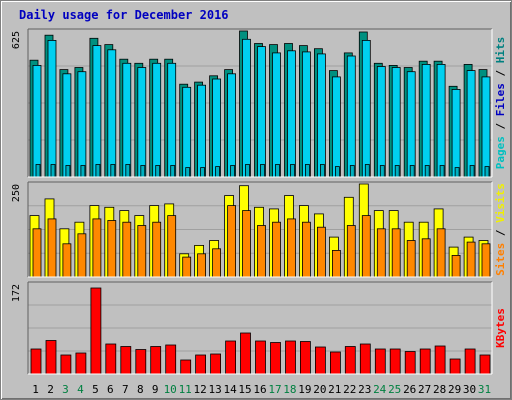 The height and width of the screenshot is (400, 512). What do you see at coordinates (334, 389) in the screenshot?
I see `xtick-label-day-21: 21` at bounding box center [334, 389].